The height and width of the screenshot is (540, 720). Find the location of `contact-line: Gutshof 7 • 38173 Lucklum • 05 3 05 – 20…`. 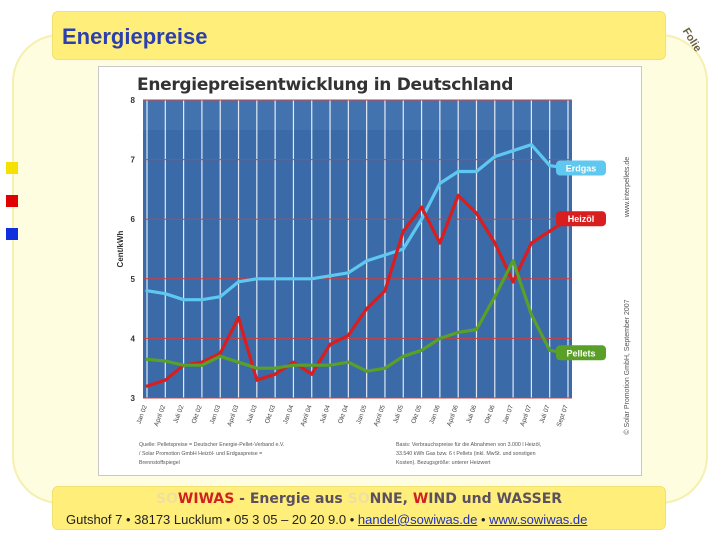

contact-line: Gutshof 7 • 38173 Lucklum • 05 3 05 – 20… is located at coordinates (327, 519).